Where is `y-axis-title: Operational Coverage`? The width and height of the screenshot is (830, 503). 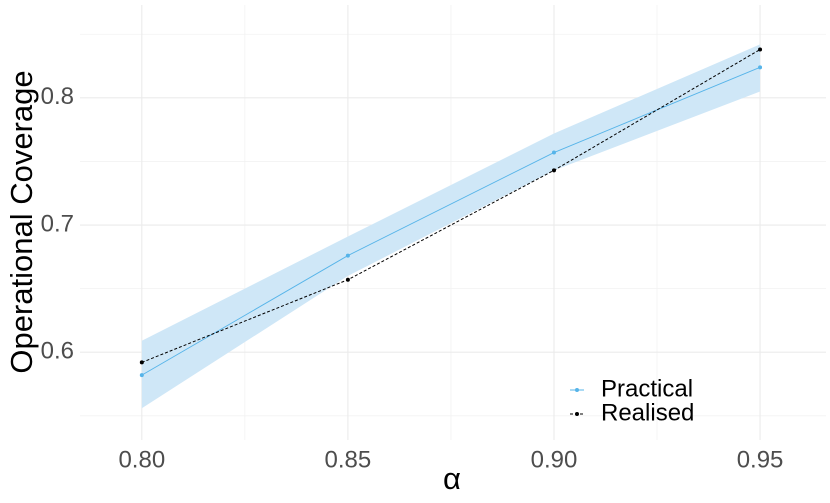 y-axis-title: Operational Coverage is located at coordinates (21, 221).